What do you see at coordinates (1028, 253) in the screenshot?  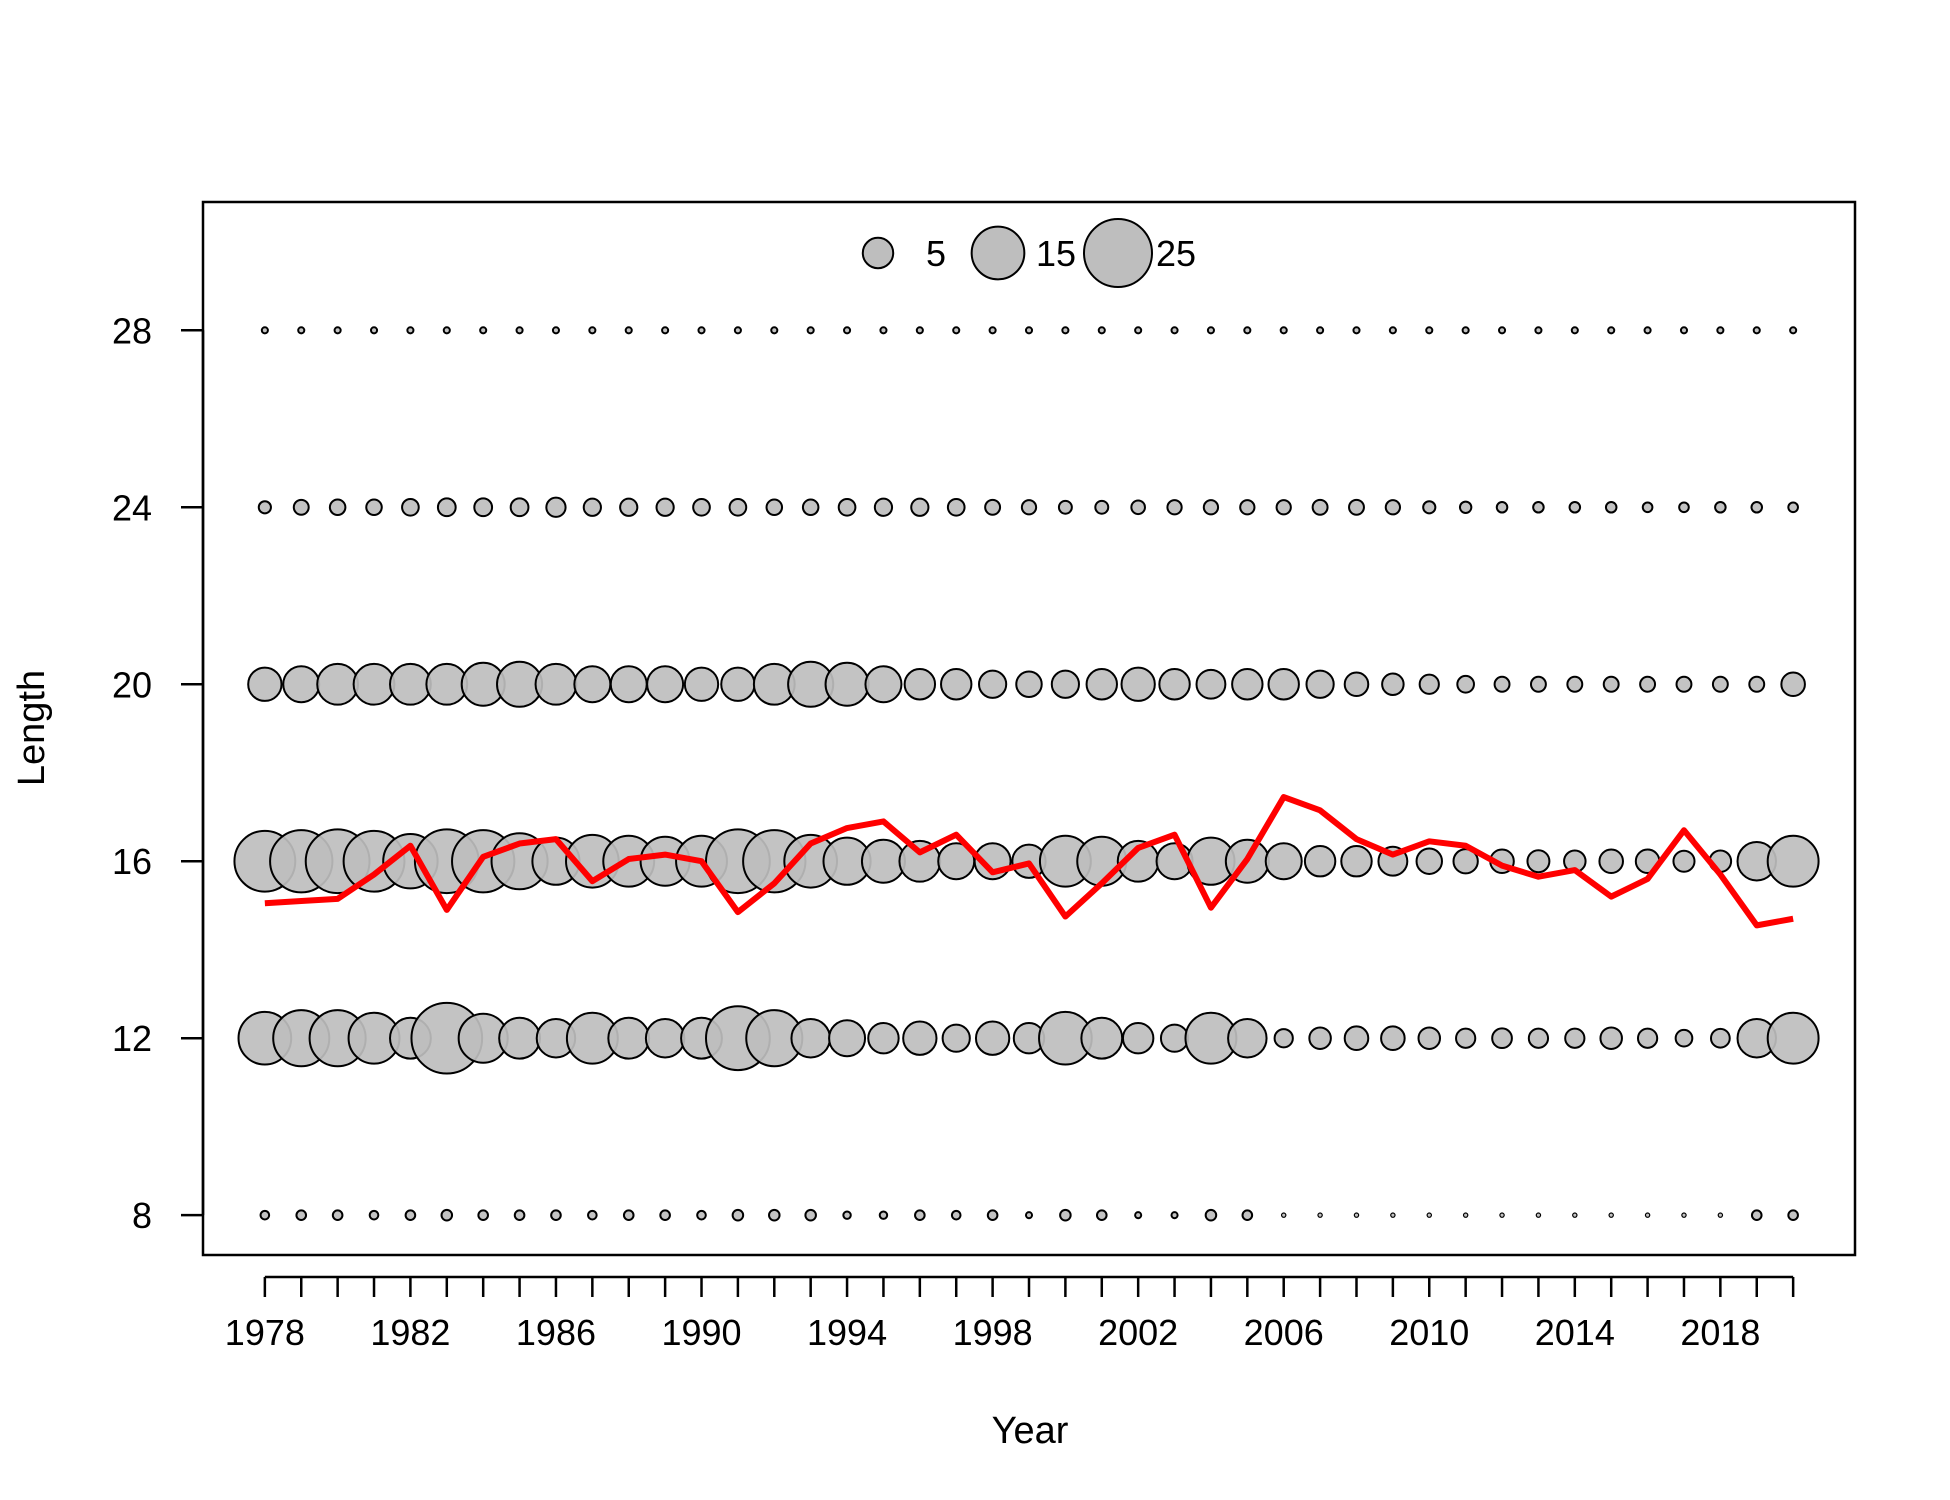 I see `legend: 5 15 25` at bounding box center [1028, 253].